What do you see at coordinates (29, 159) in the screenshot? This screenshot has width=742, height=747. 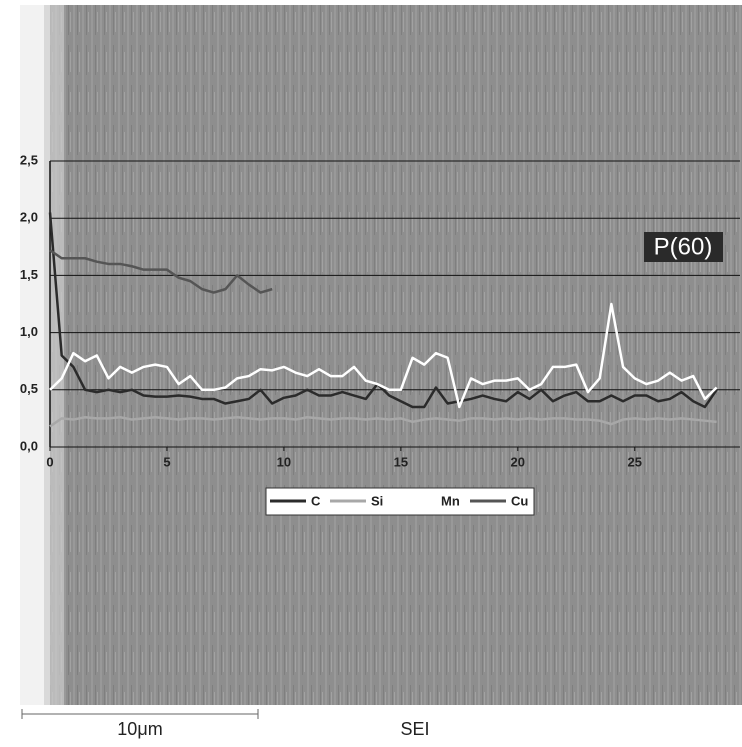 I see `y-tick-label: 2,5` at bounding box center [29, 159].